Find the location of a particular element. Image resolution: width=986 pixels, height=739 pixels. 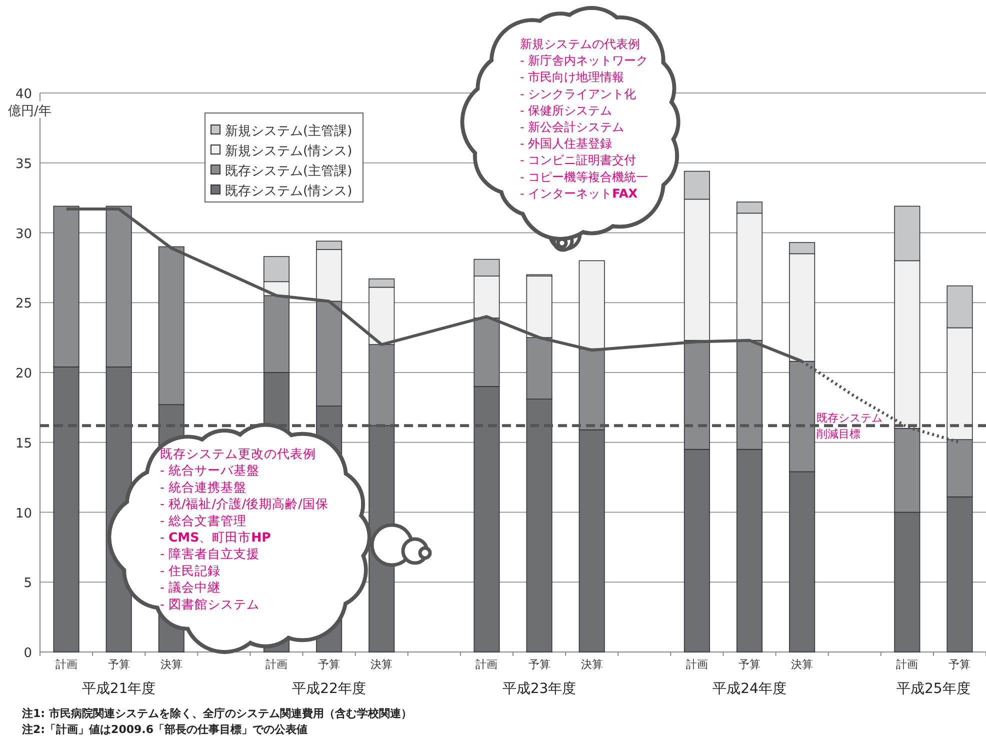

legend-label: 既存システム(情シス) is located at coordinates (288, 191).